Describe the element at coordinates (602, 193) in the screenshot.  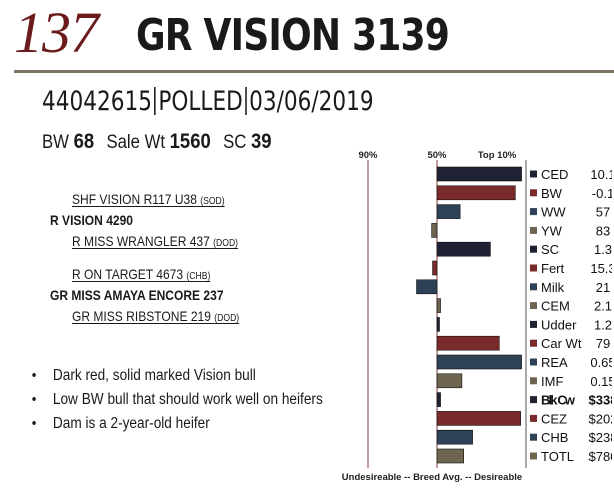
I see `trait-value: -0.1` at that location.